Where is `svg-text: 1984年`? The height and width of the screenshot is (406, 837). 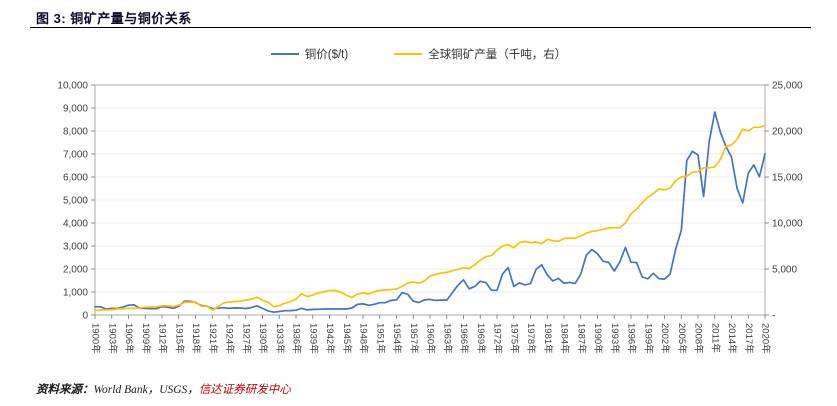 svg-text: 1984年 is located at coordinates (565, 338).